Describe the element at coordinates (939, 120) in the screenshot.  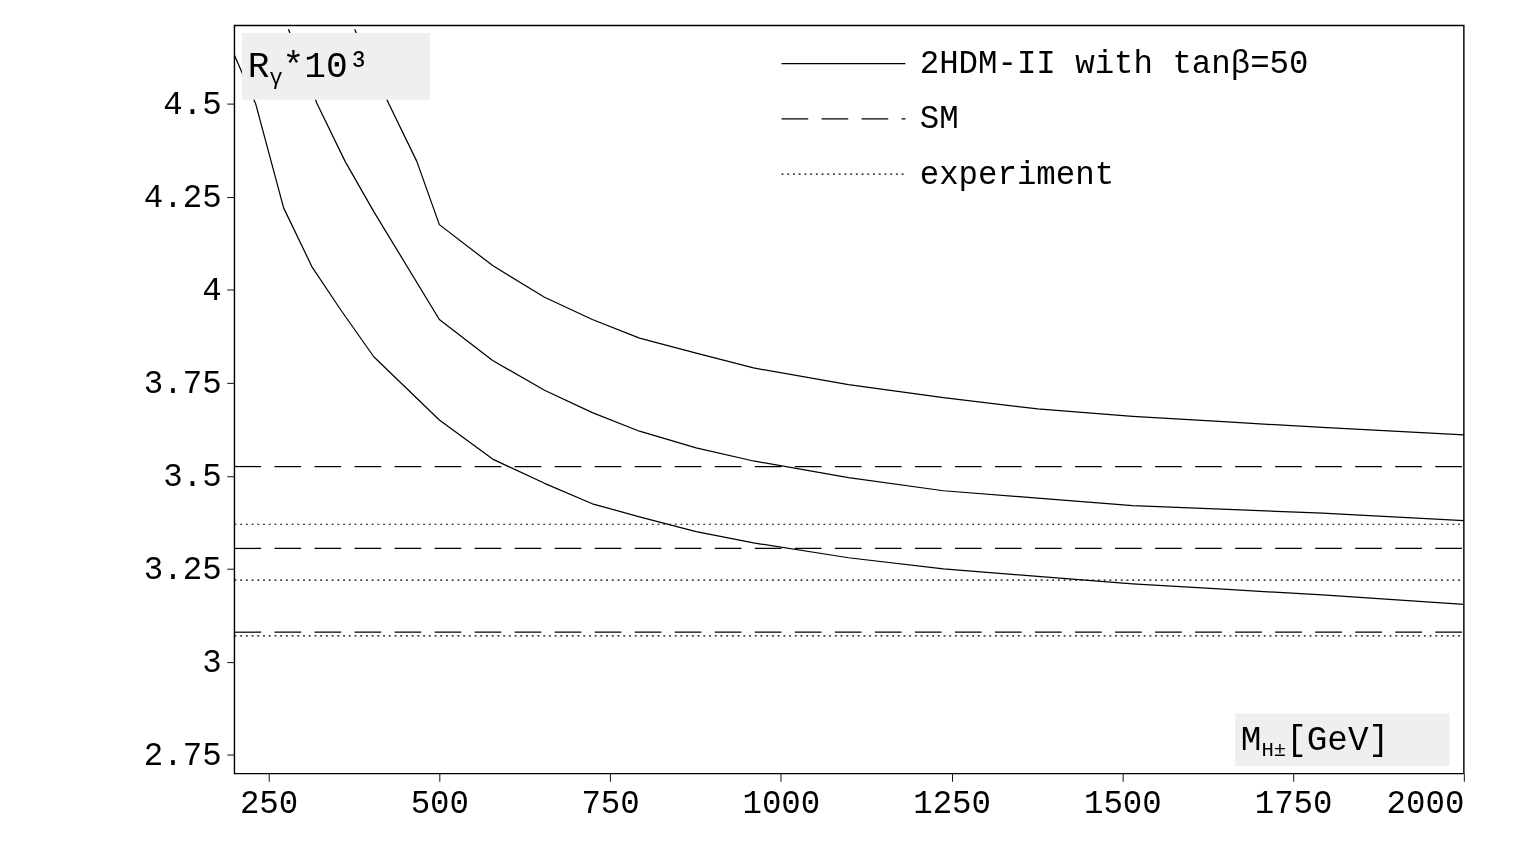
I see `legend-label: SM` at that location.